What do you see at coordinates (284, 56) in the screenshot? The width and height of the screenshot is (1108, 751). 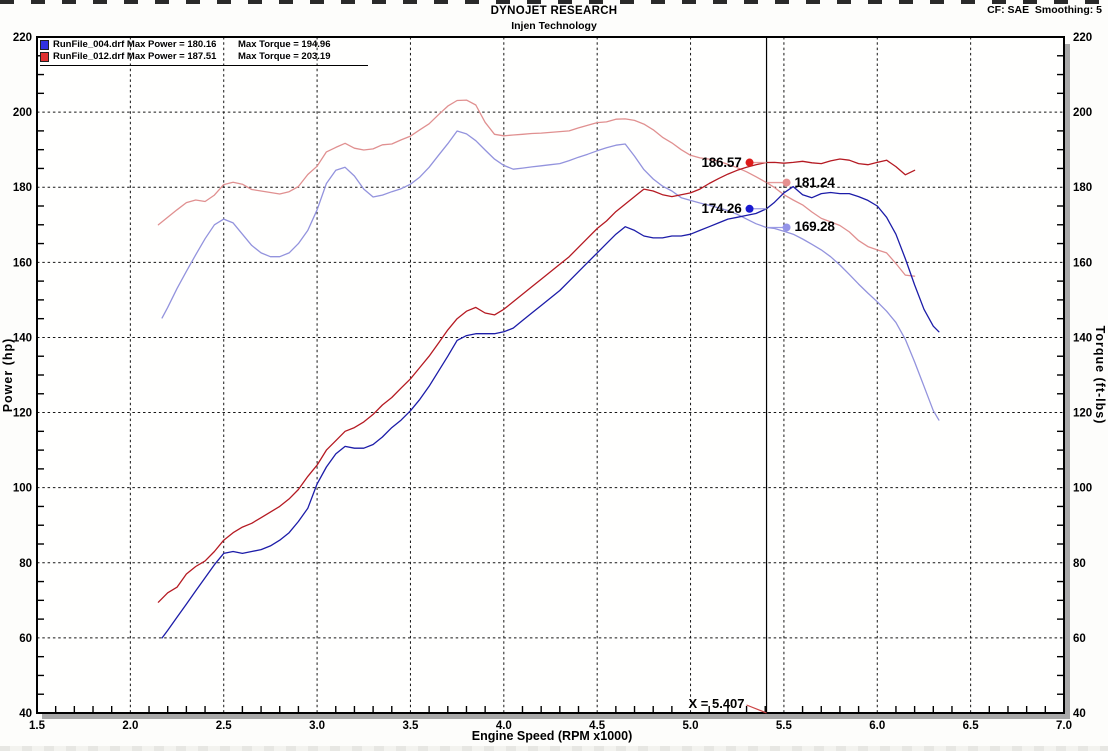 I see `run012-max-torque: Max Torque = 203.19` at bounding box center [284, 56].